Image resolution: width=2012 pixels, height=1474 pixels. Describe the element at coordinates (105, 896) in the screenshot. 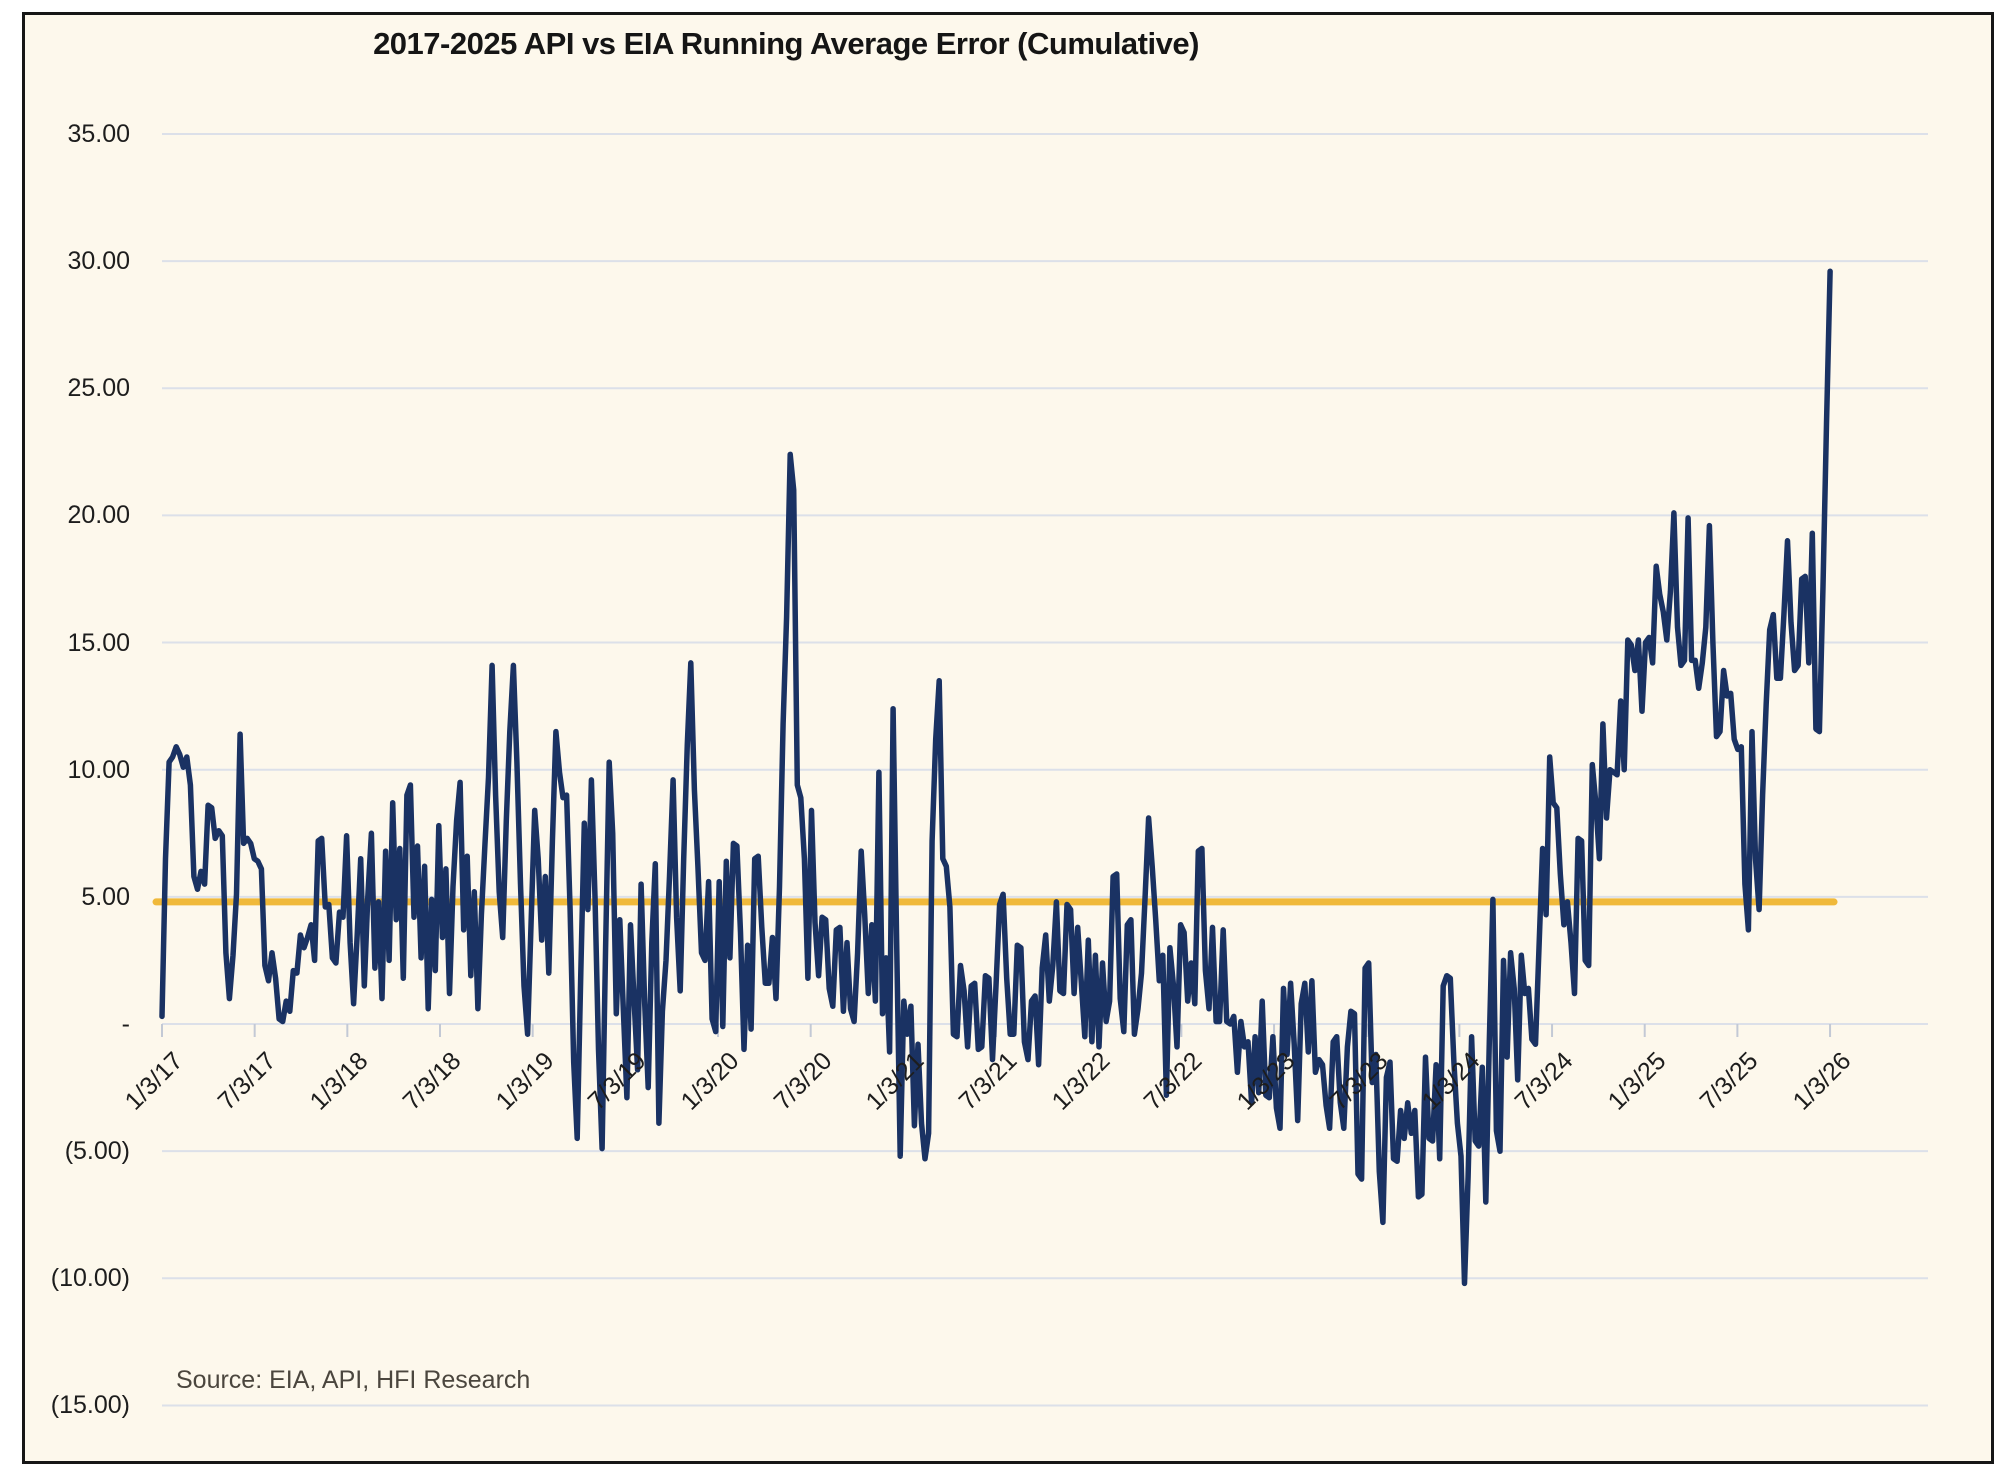

I see `y-axis-label: 5.00` at that location.